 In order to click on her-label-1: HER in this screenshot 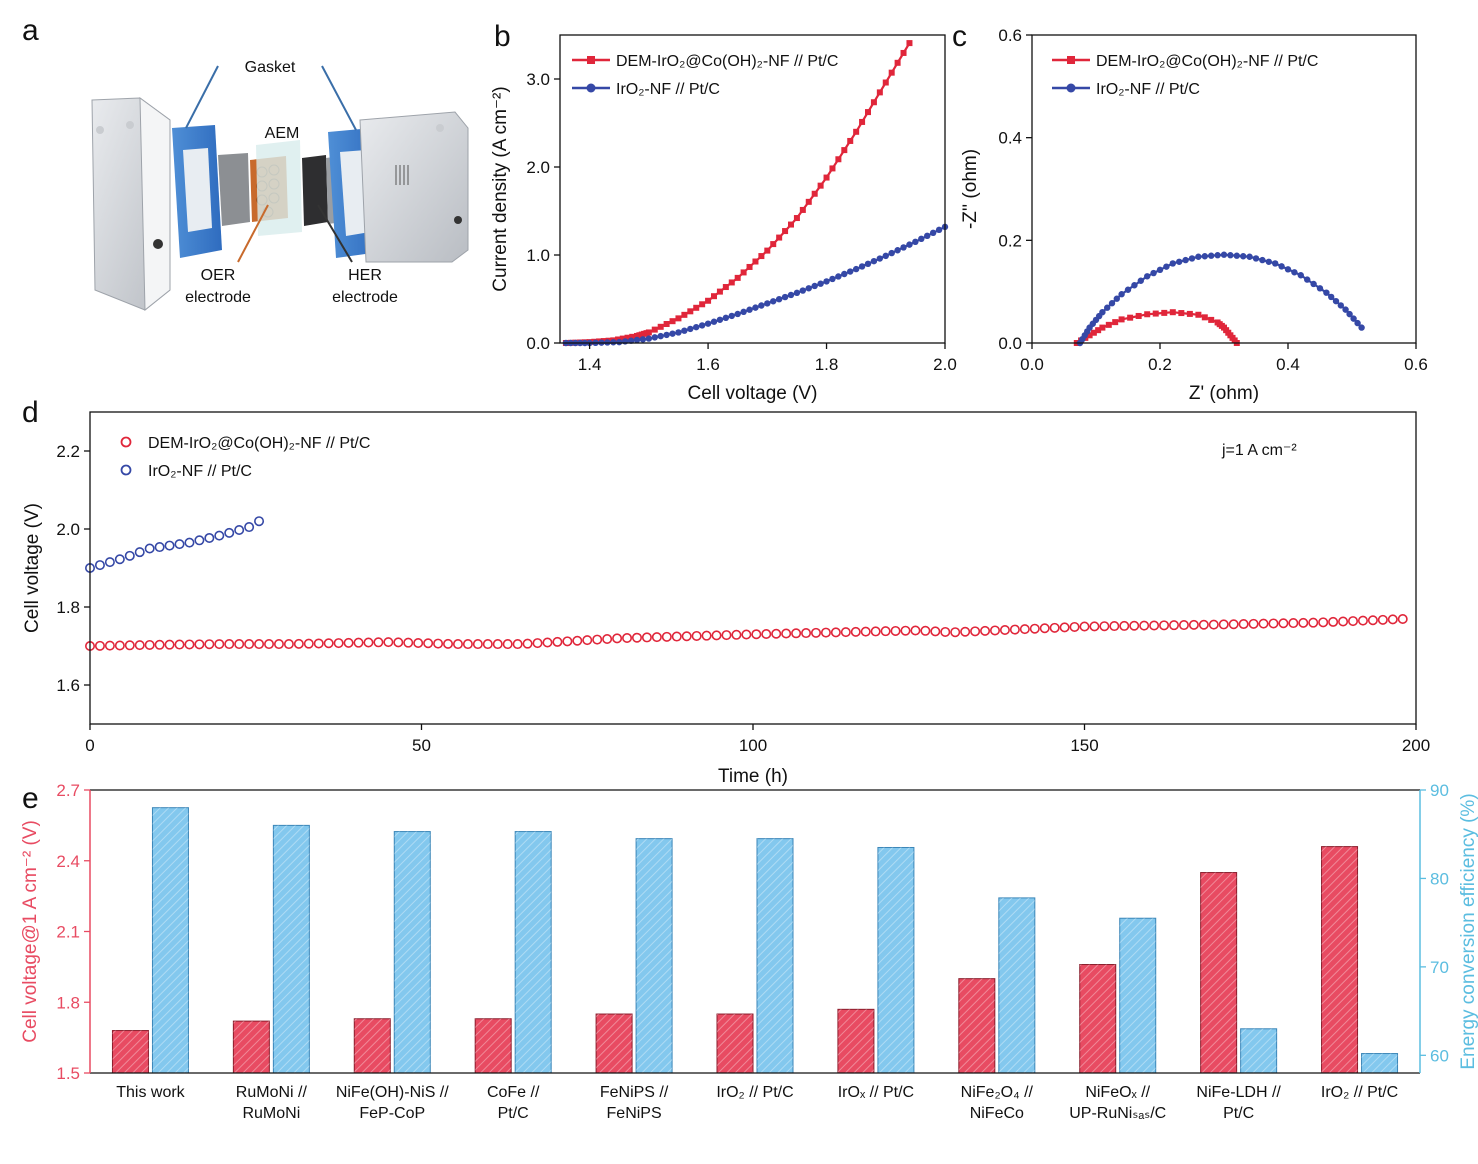, I will do `click(365, 275)`.